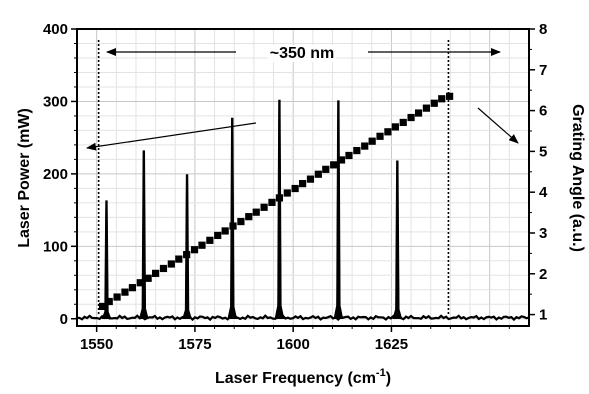 Image resolution: width=589 pixels, height=394 pixels. Describe the element at coordinates (303, 377) in the screenshot. I see `x-axis-label: Laser Frequency (cm-1)` at that location.